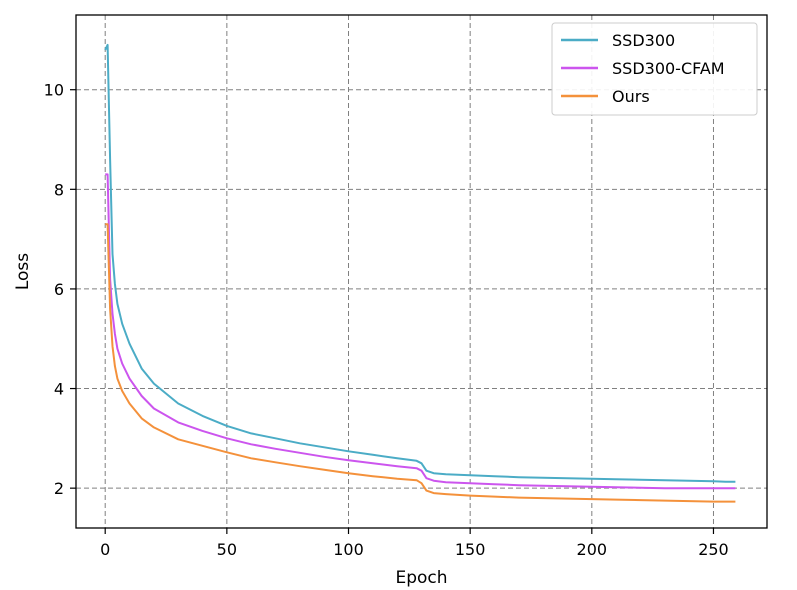 This screenshot has height=590, width=797. Describe the element at coordinates (668, 68) in the screenshot. I see `legend-label: SSD300-CFAM` at that location.